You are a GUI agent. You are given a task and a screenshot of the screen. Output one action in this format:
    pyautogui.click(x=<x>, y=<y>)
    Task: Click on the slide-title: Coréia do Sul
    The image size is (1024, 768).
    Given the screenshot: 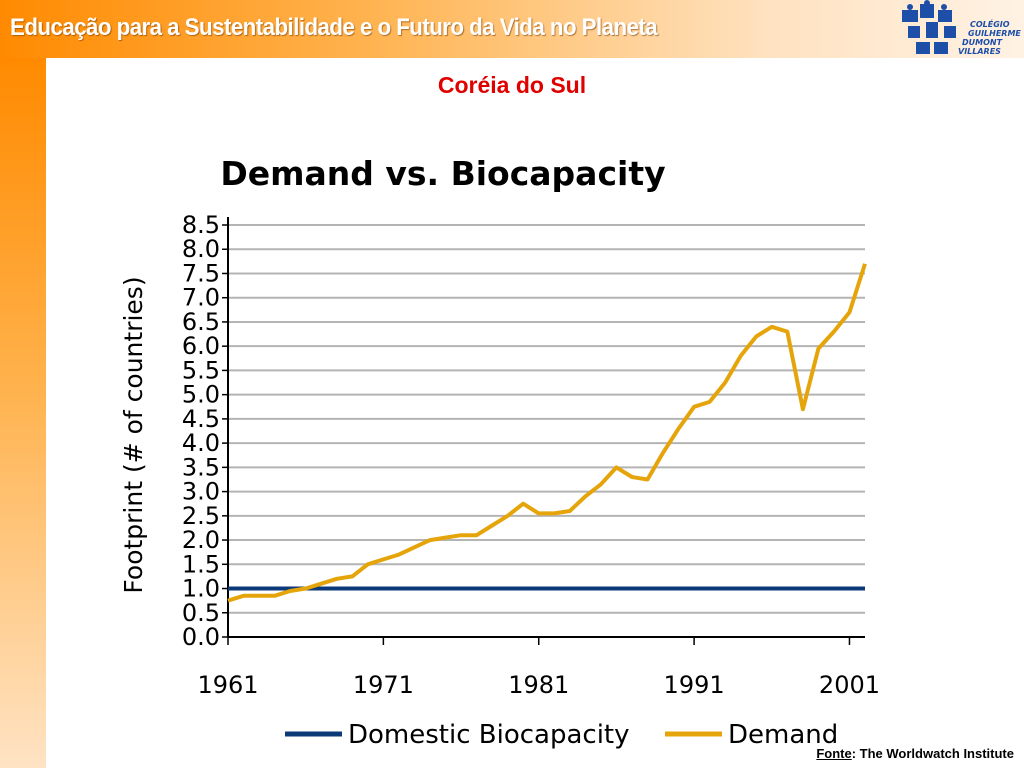 What is the action you would take?
    pyautogui.click(x=512, y=85)
    